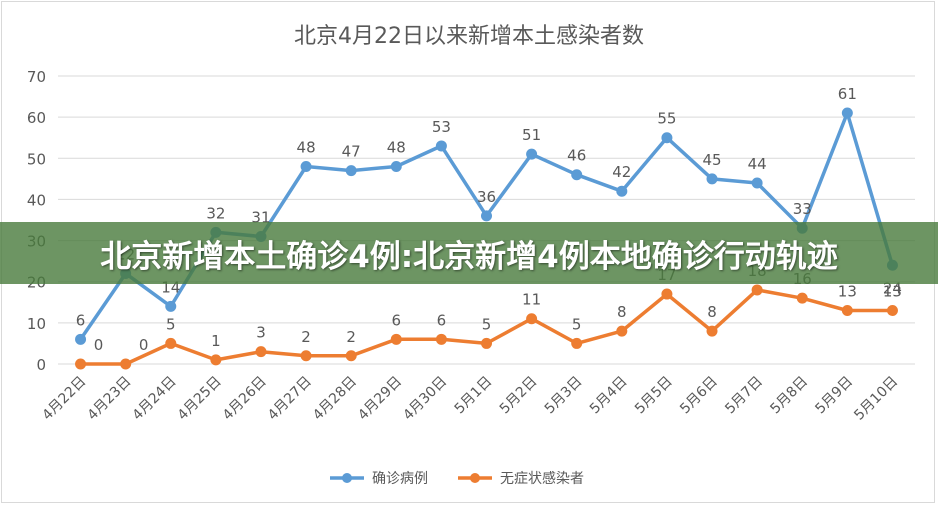 The width and height of the screenshot is (938, 506). What do you see at coordinates (847, 94) in the screenshot?
I see `confirmed-data-label: 61` at bounding box center [847, 94].